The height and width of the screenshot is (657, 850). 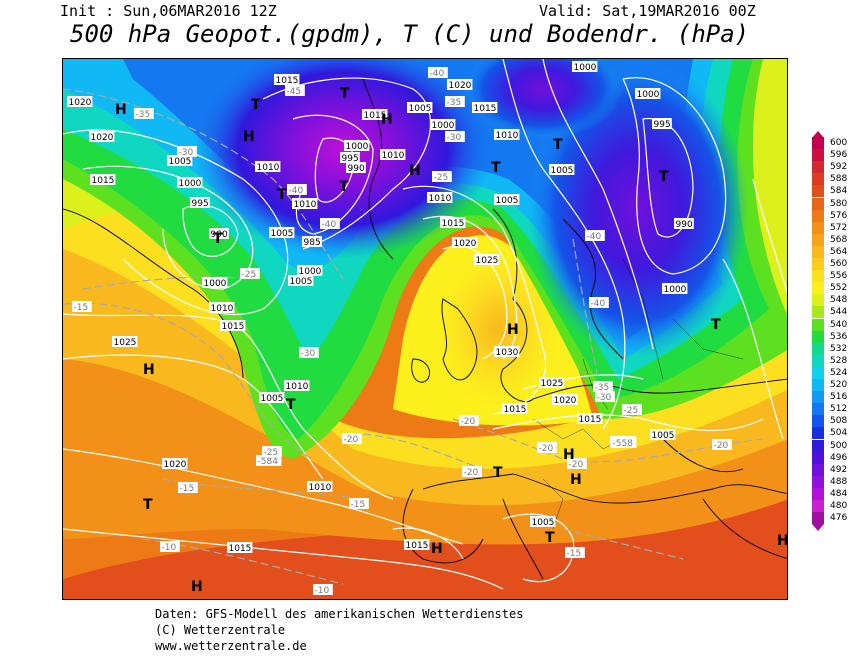 What do you see at coordinates (231, 646) in the screenshot?
I see `footer-website: www.wetterzentrale.de` at bounding box center [231, 646].